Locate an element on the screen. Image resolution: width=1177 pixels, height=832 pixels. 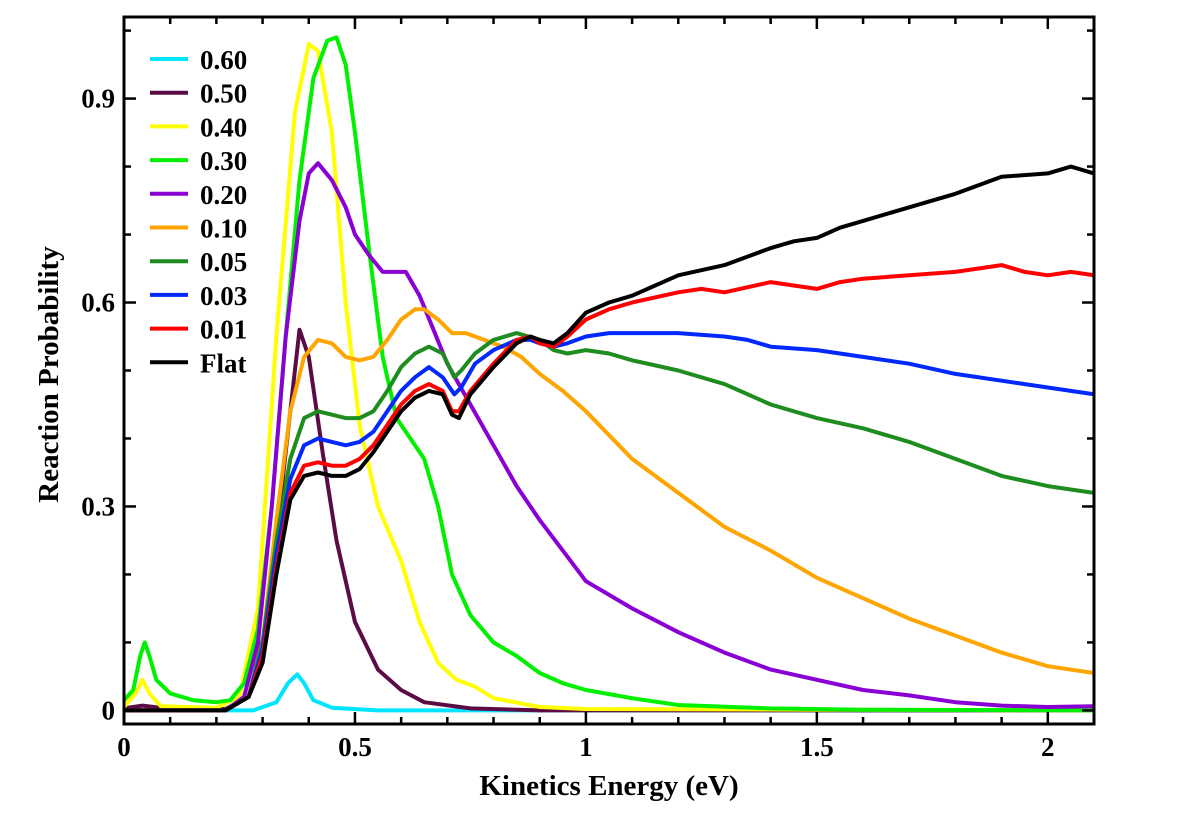
legend-label: 0.03 is located at coordinates (223, 296).